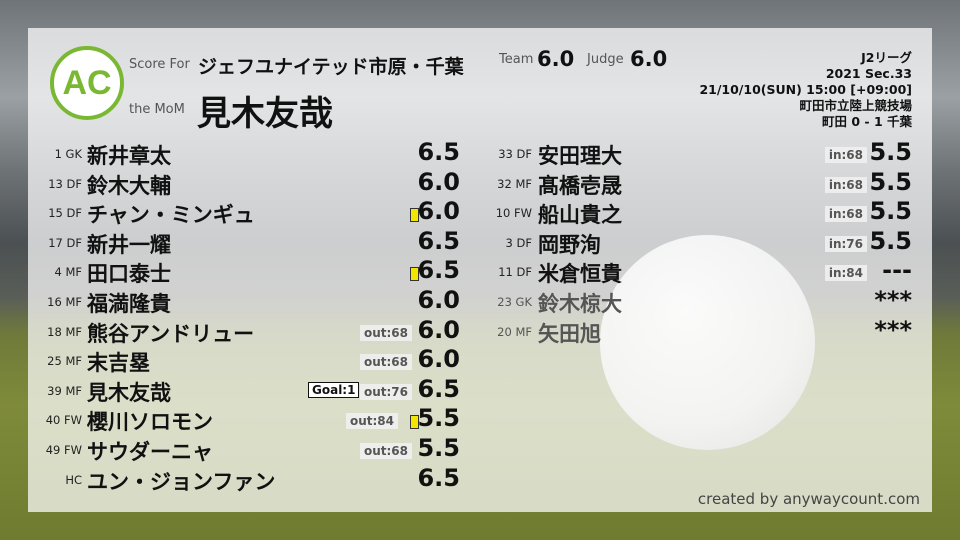 The width and height of the screenshot is (960, 540). Describe the element at coordinates (64, 390) in the screenshot. I see `player-number-position: 39 MF` at that location.